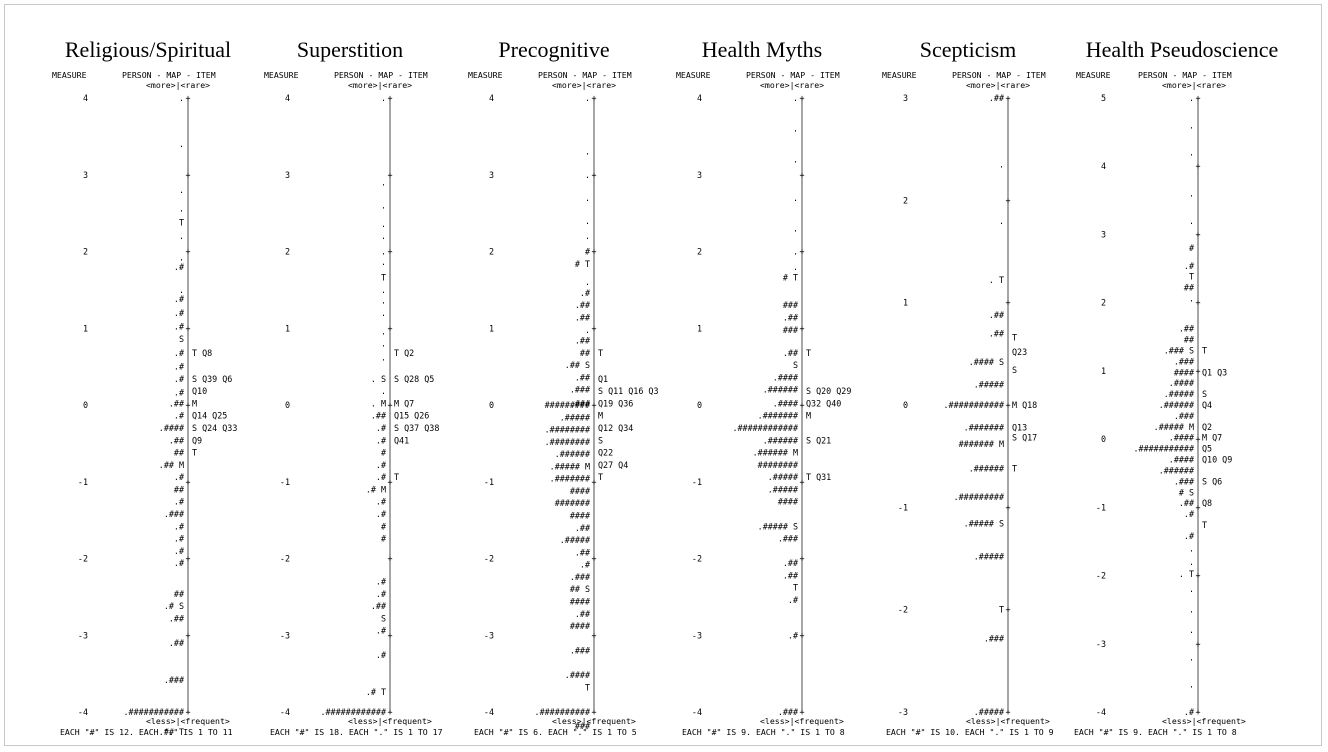  Describe the element at coordinates (563, 712) in the screenshot. I see `person-mark: .##########` at that location.